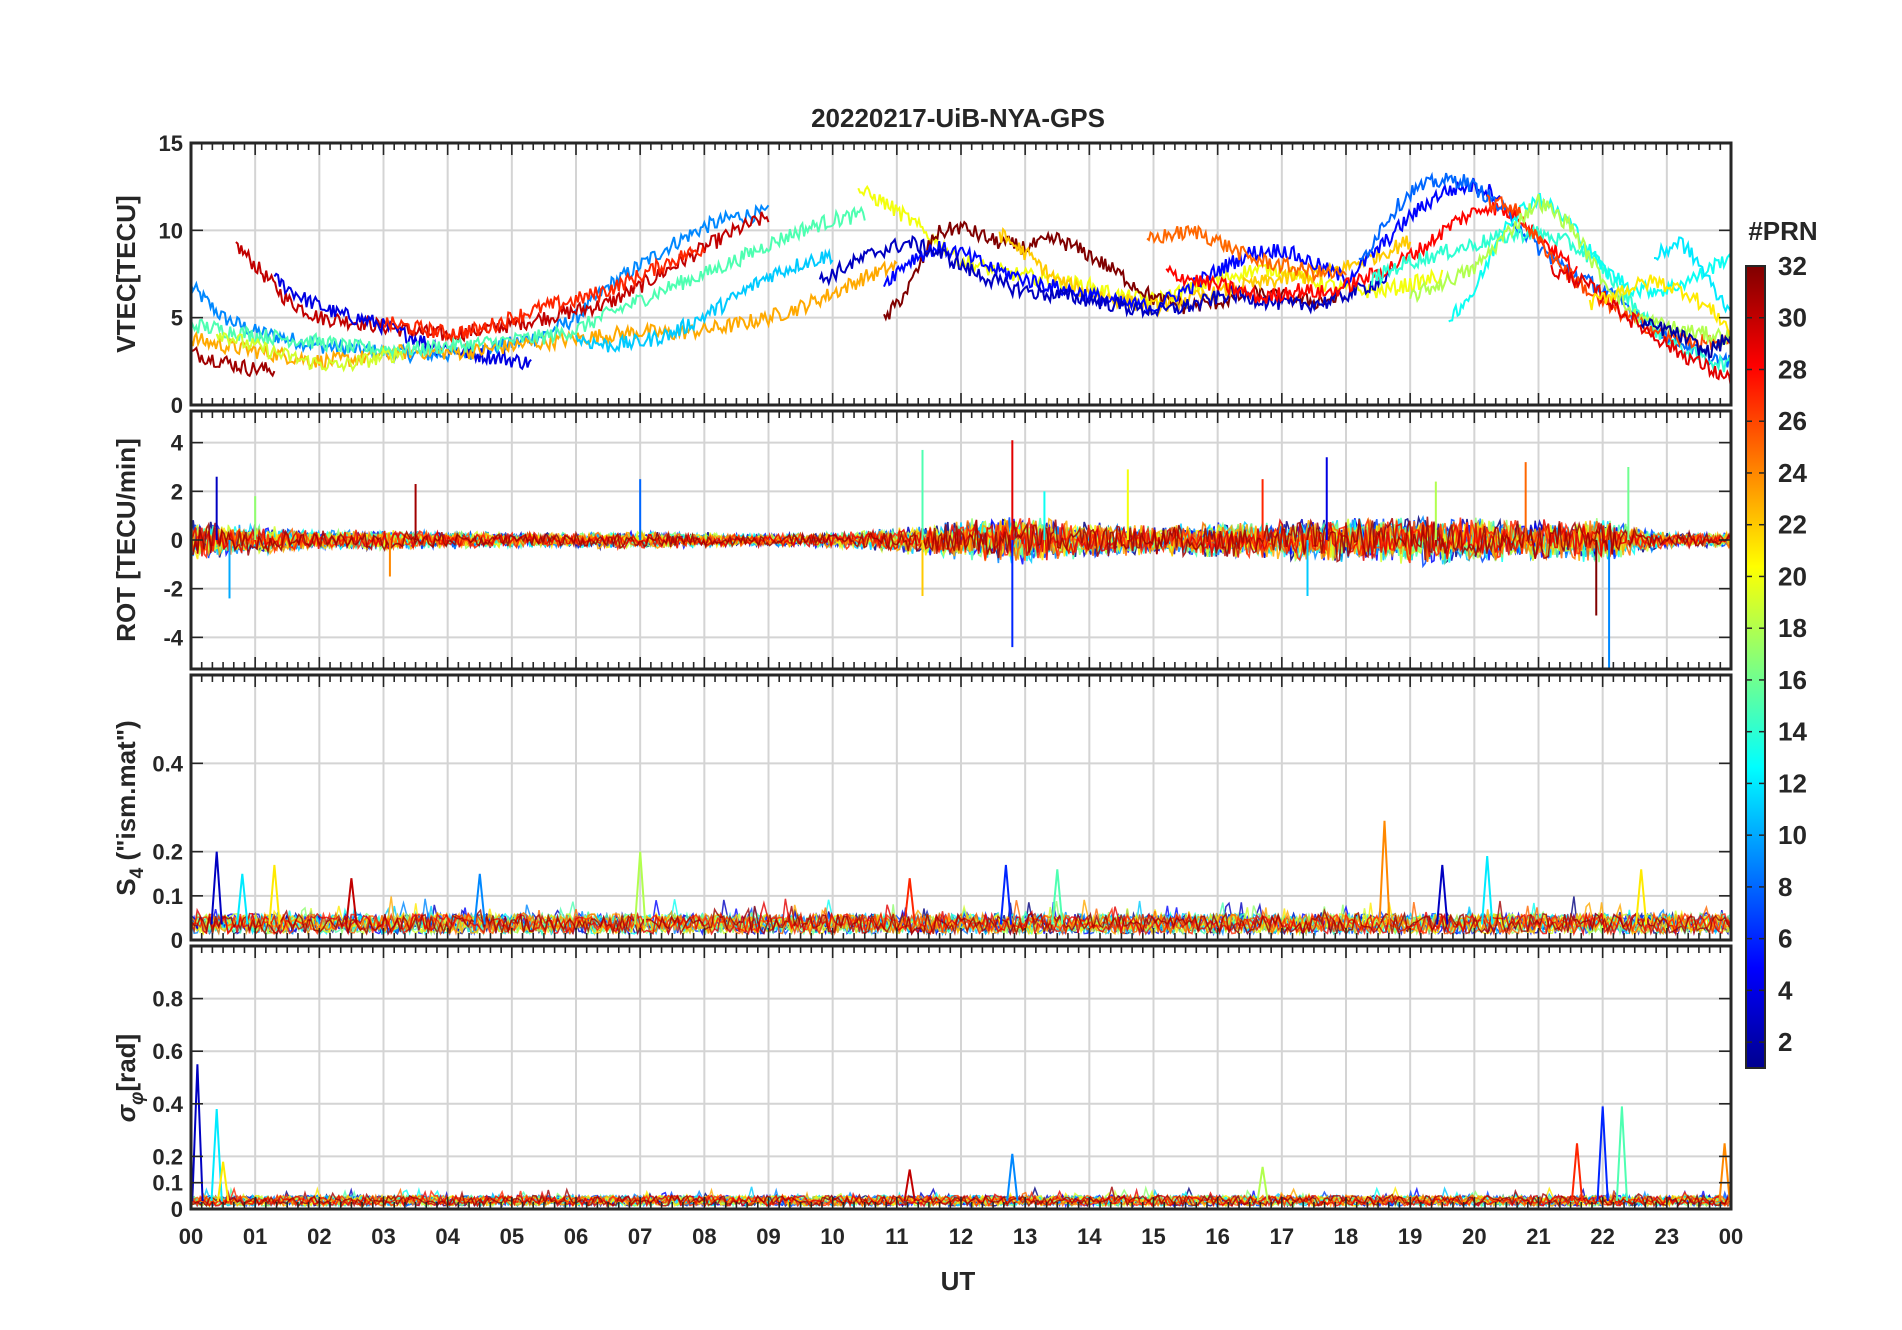 This screenshot has height=1330, width=1902. What do you see at coordinates (1792, 783) in the screenshot?
I see `colorbar-tick-label: 12` at bounding box center [1792, 783].